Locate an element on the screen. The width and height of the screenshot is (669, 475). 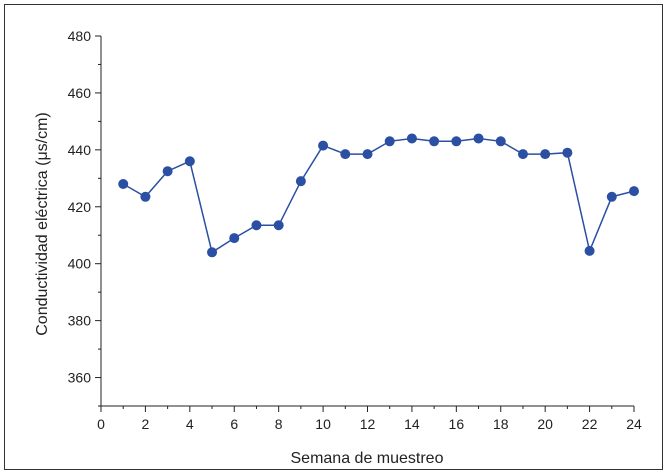
x-tick-label: 8 is located at coordinates (279, 424).